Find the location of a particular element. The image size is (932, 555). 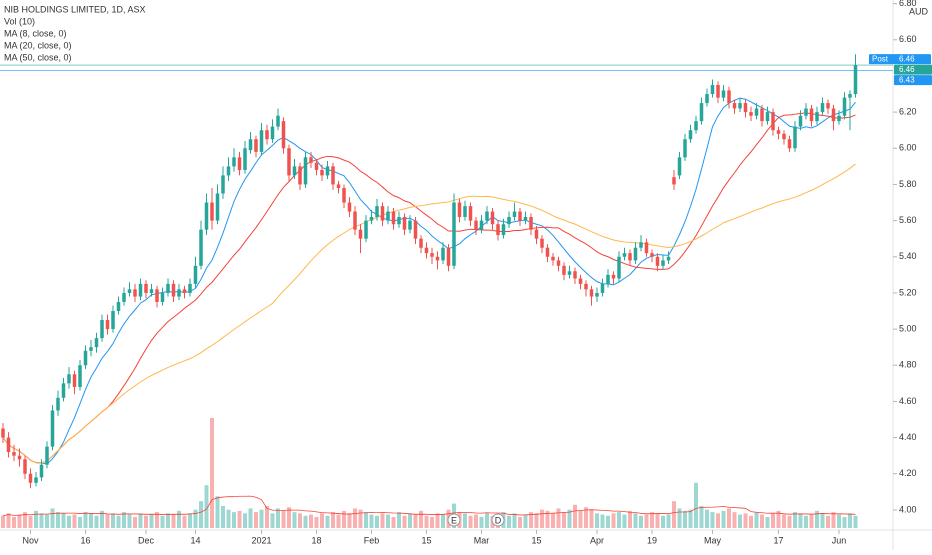

indicator-label: MA (20, close, 0) is located at coordinates (38, 45).